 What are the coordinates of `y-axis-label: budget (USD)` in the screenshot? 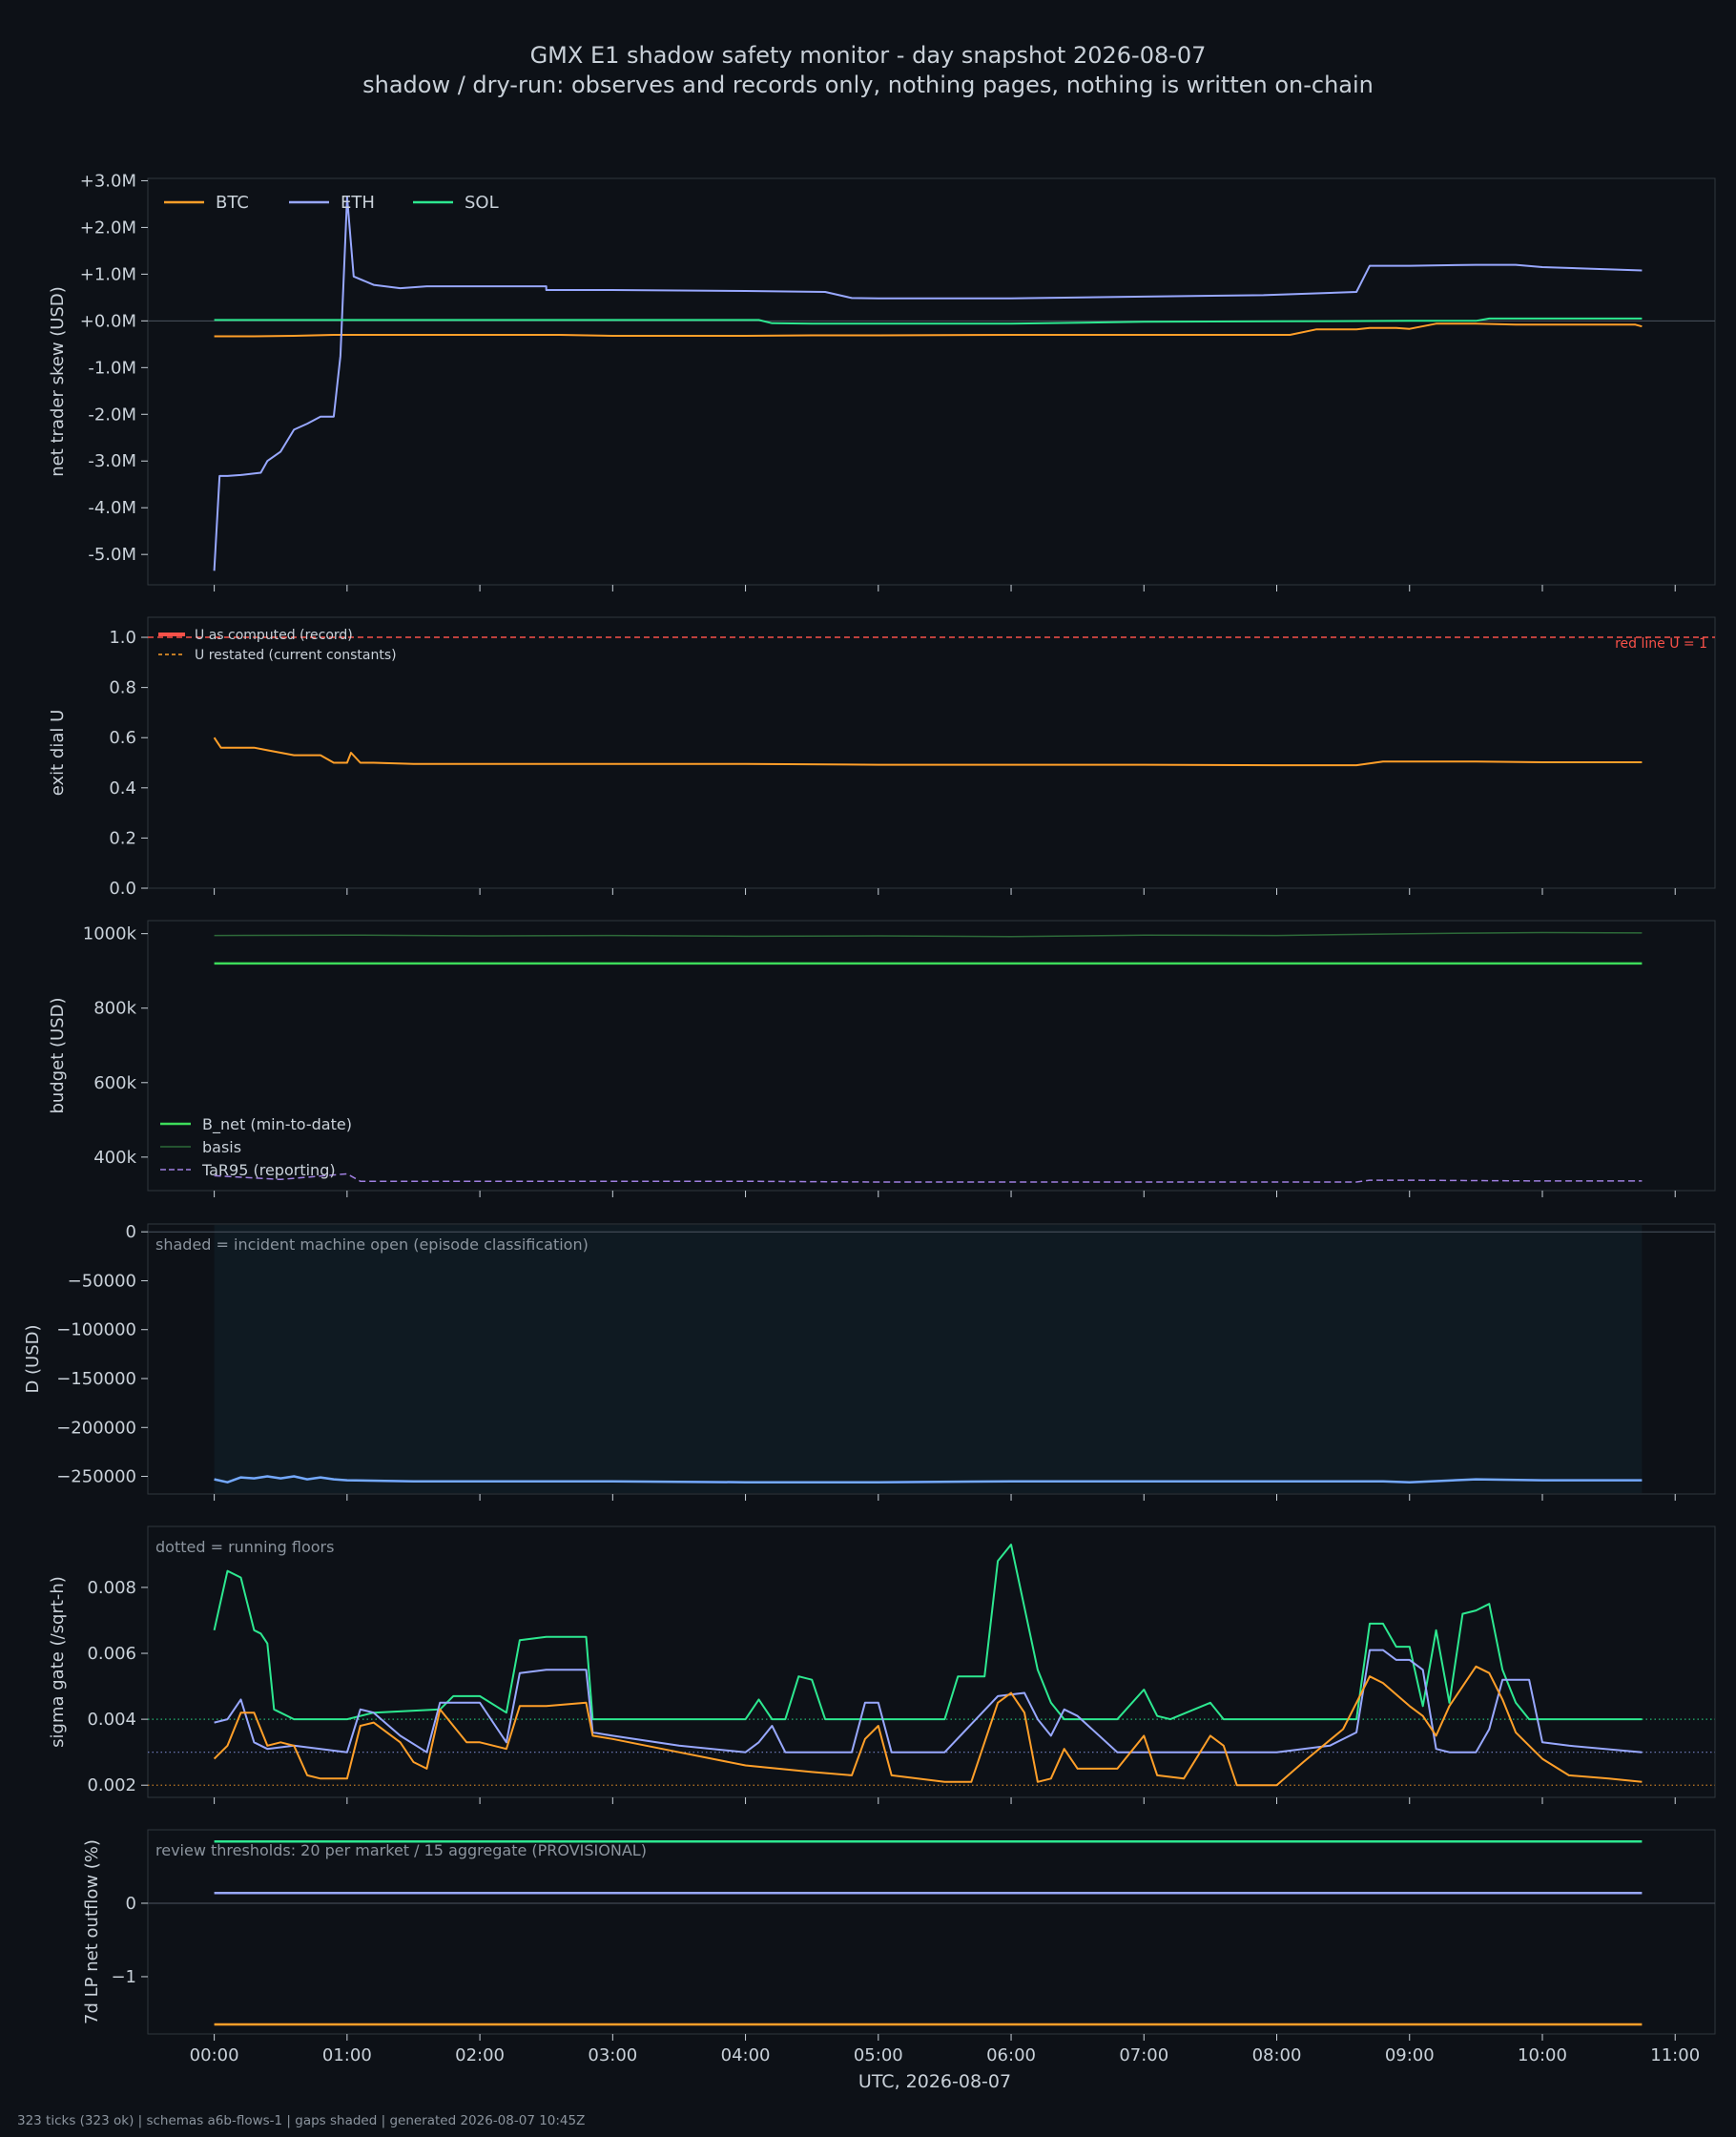 It's located at (58, 1055).